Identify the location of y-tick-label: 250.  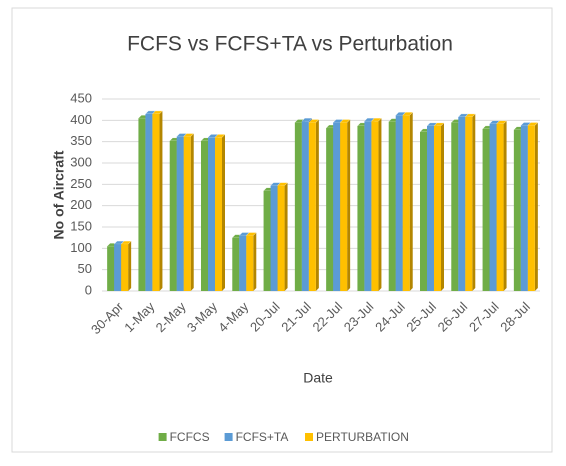
(81, 183).